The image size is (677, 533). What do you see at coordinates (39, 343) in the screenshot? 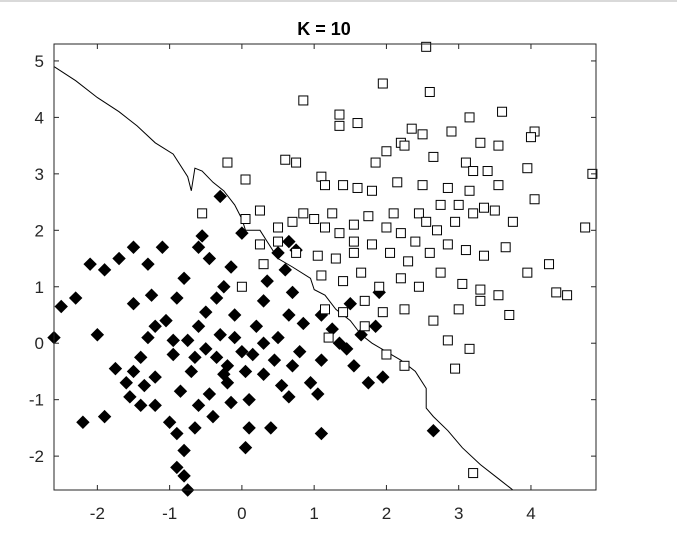
I see `y-tick-label: 0` at bounding box center [39, 343].